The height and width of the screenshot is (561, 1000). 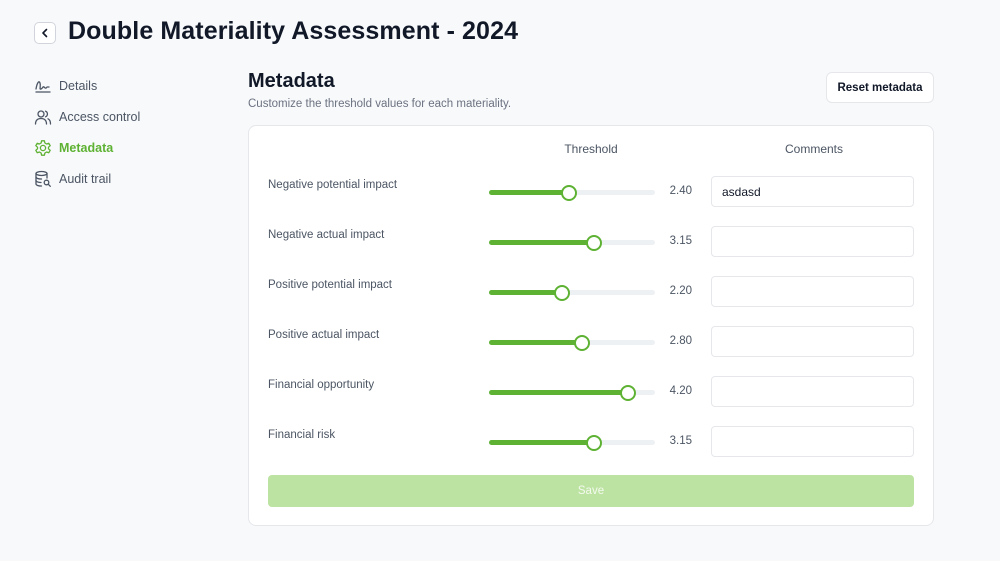 I want to click on chevron-left-icon, so click(x=45, y=33).